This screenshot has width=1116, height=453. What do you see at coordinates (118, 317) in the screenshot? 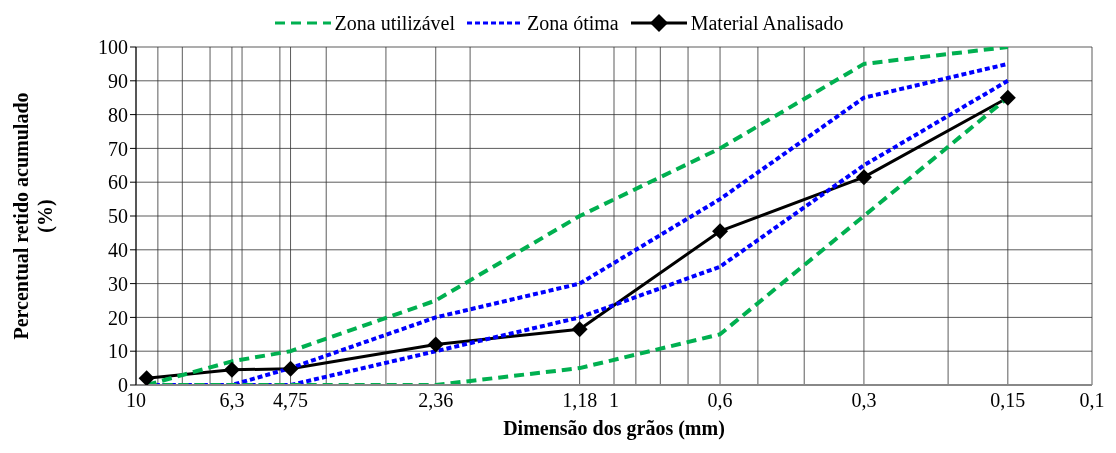
I see `y-tick-label: 20` at bounding box center [118, 317].